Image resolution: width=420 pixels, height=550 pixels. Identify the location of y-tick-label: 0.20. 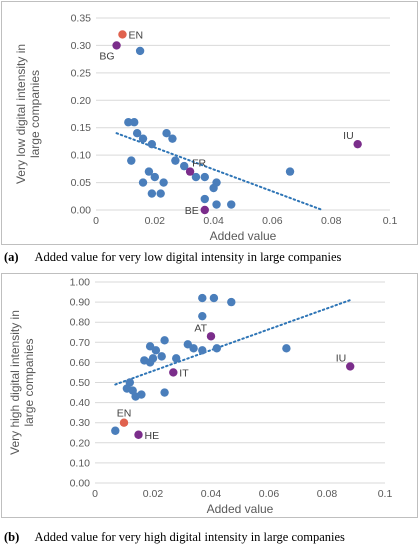
(80, 443).